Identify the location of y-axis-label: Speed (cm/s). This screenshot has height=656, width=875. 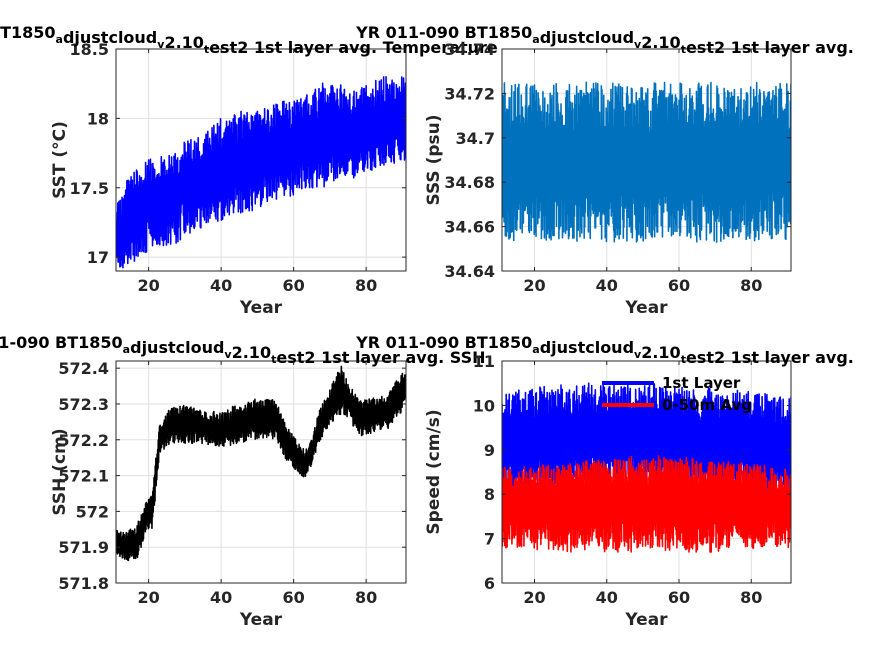
(434, 471).